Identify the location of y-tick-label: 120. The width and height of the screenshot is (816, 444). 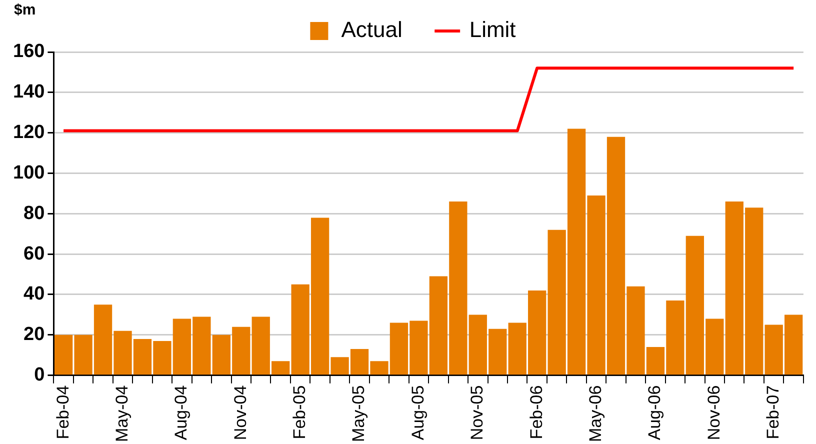
(29, 133).